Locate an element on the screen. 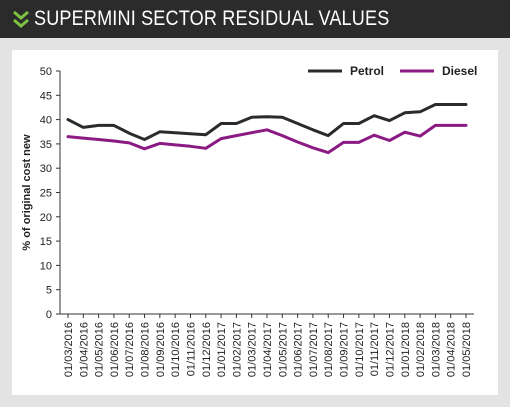 The height and width of the screenshot is (407, 510). x-tick-label: 01/12/2017 is located at coordinates (390, 349).